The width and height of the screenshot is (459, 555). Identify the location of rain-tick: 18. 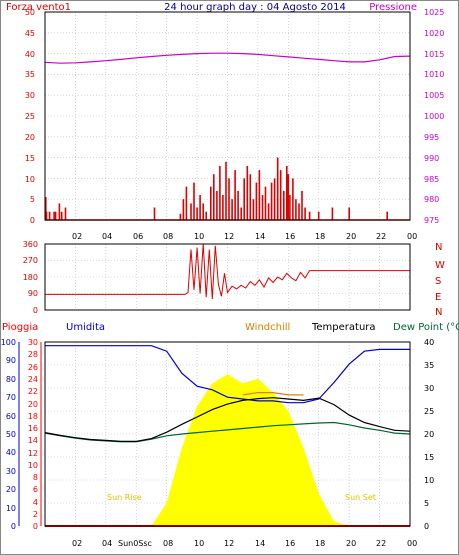
(33, 416).